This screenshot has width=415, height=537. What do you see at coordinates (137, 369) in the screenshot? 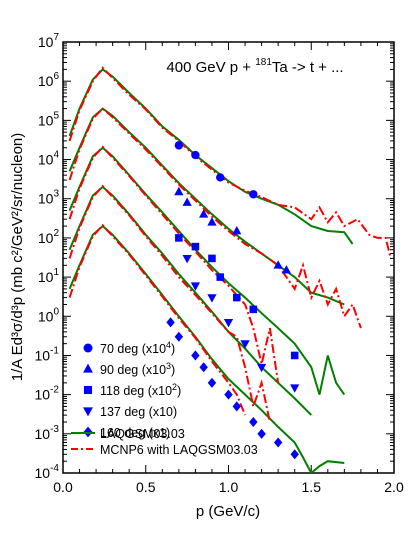
I see `legend-label: 90 deg (x103)` at bounding box center [137, 369].